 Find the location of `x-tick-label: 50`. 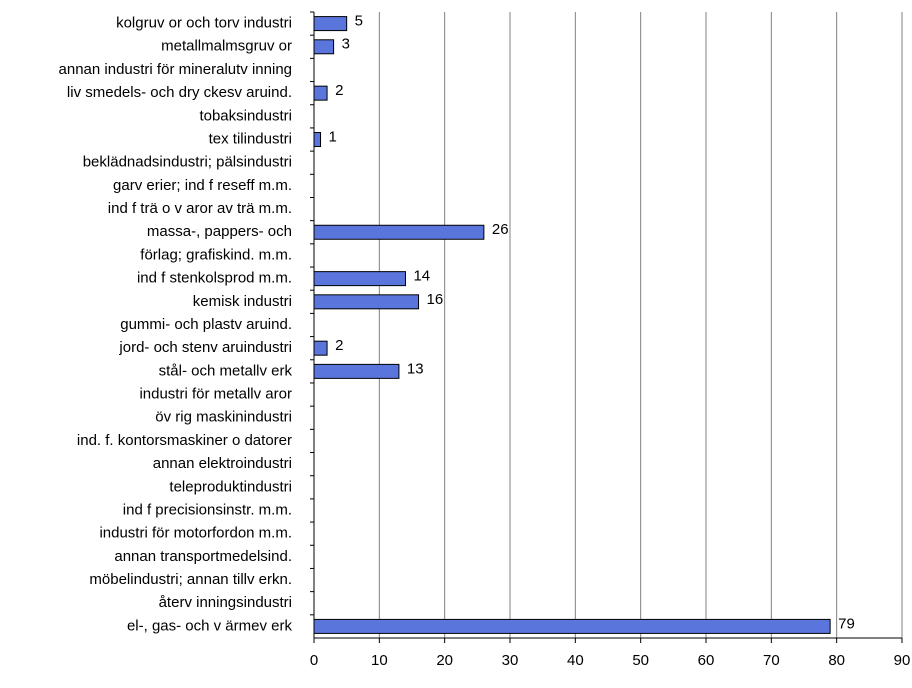

x-tick-label: 50 is located at coordinates (640, 660).